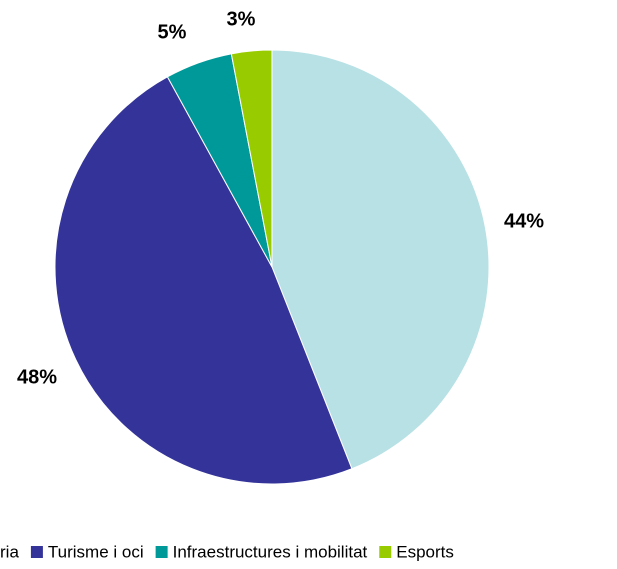  Describe the element at coordinates (96, 551) in the screenshot. I see `legend-label: Turisme i oci` at that location.